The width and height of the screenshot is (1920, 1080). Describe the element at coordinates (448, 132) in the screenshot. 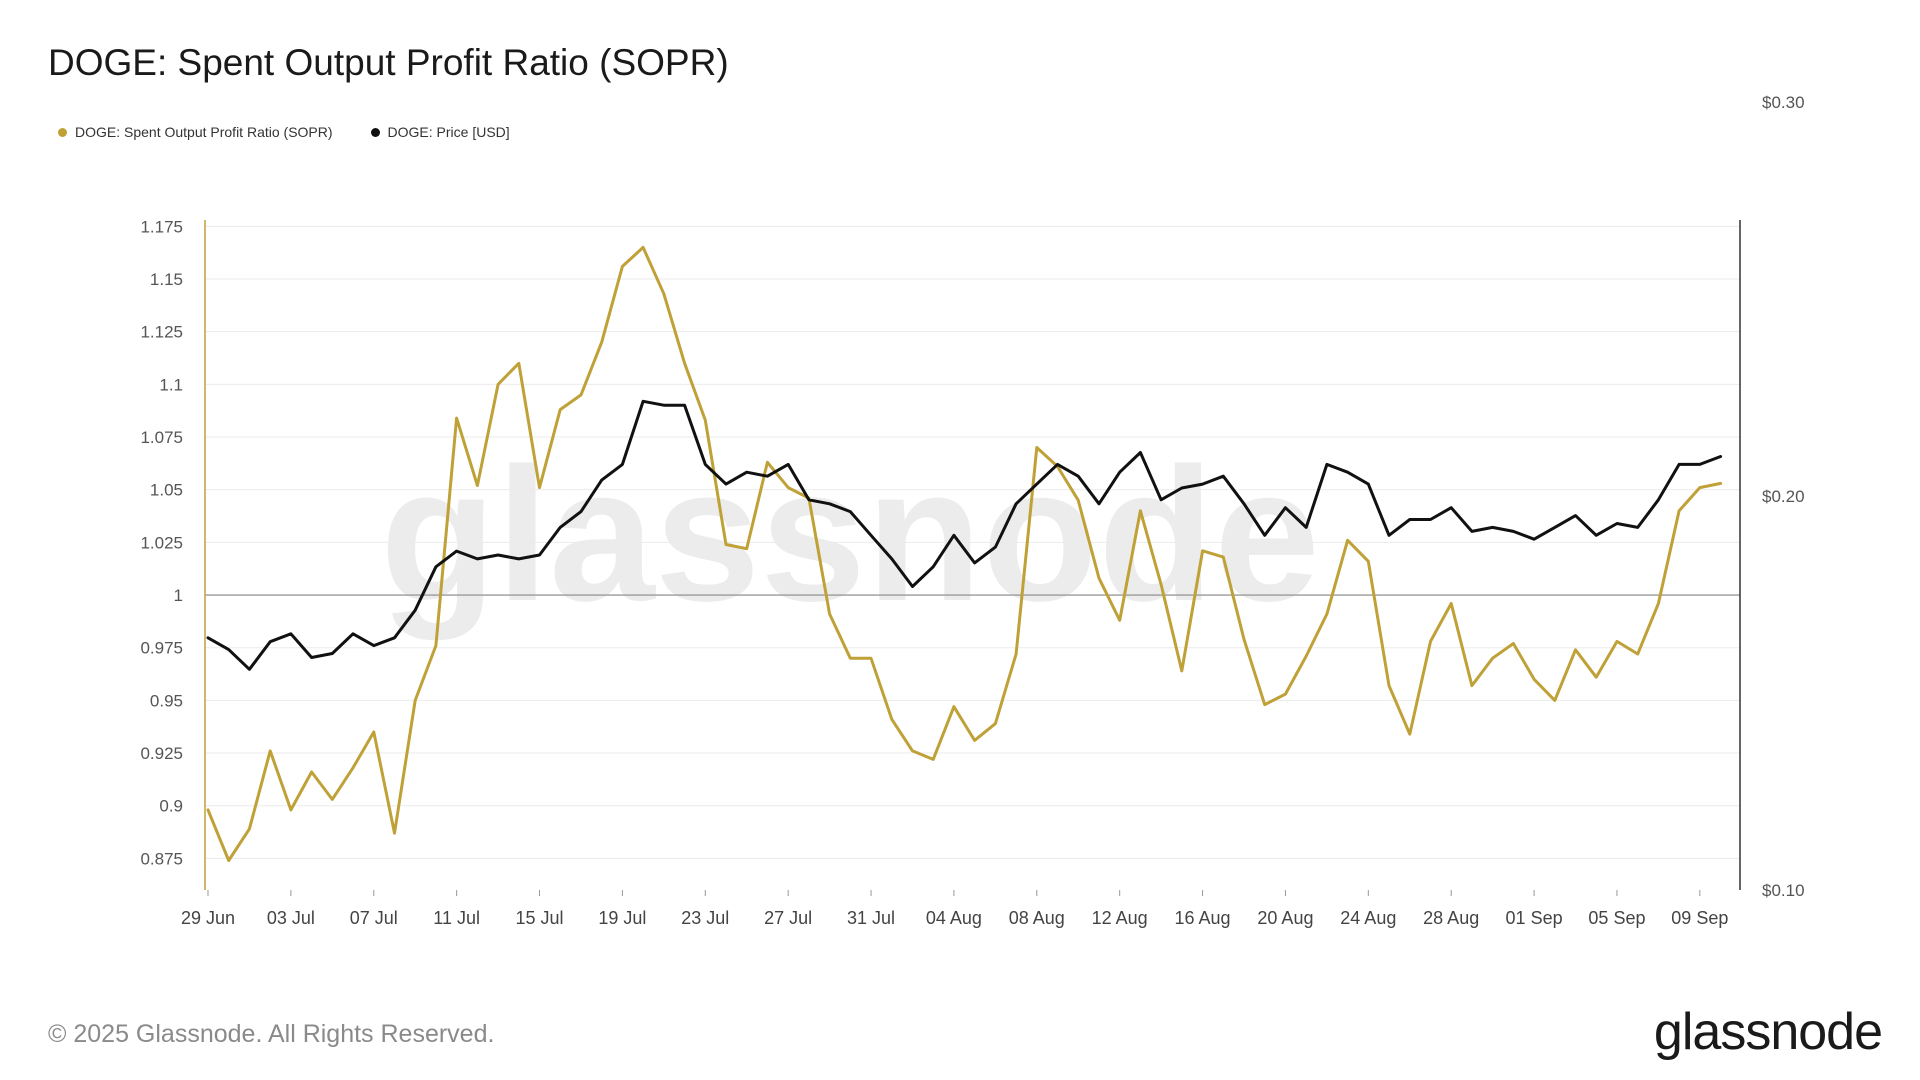

I see `legend-label-price: DOGE: Price [USD]` at that location.